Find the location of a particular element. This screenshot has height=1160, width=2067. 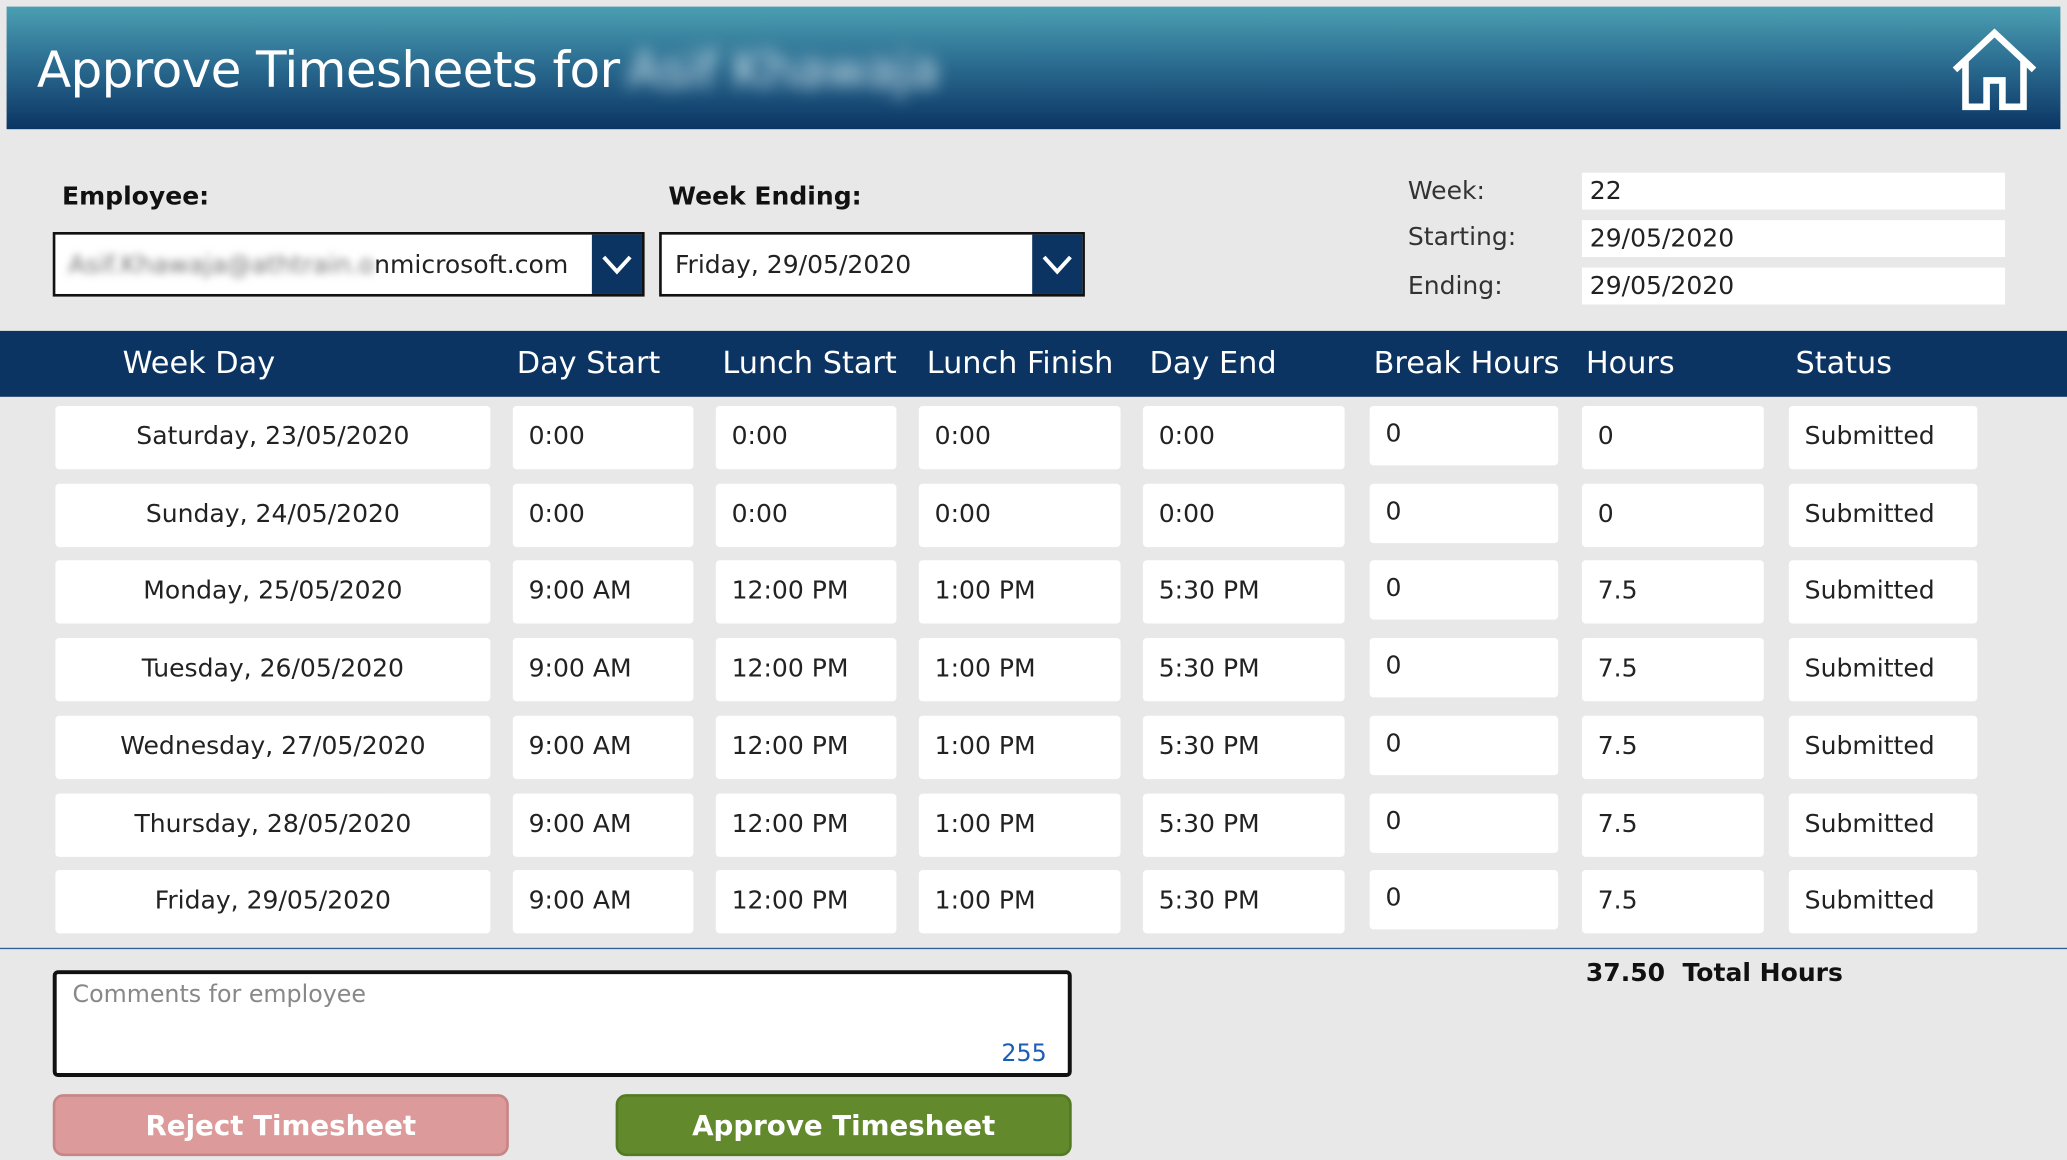

week-ending-value: Friday, 29/05/2020 is located at coordinates (793, 265).